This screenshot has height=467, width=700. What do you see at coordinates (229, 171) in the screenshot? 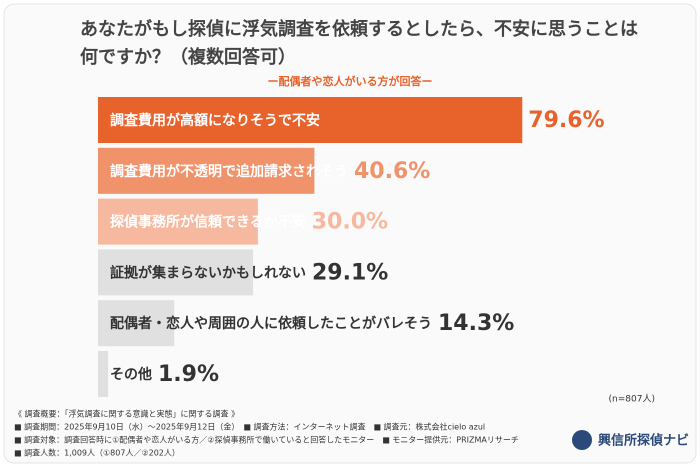
I see `bar-label: 調査費用が不透明で追加請求されそう` at bounding box center [229, 171].